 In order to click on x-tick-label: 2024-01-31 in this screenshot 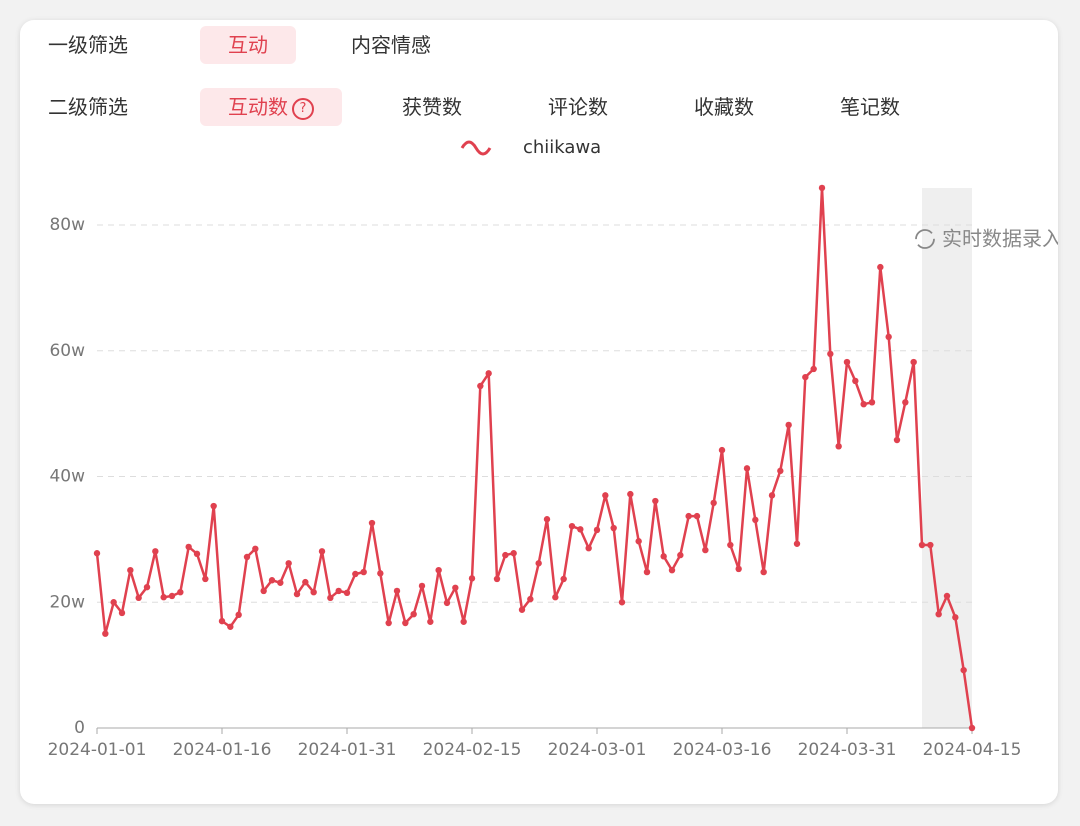, I will do `click(347, 750)`.